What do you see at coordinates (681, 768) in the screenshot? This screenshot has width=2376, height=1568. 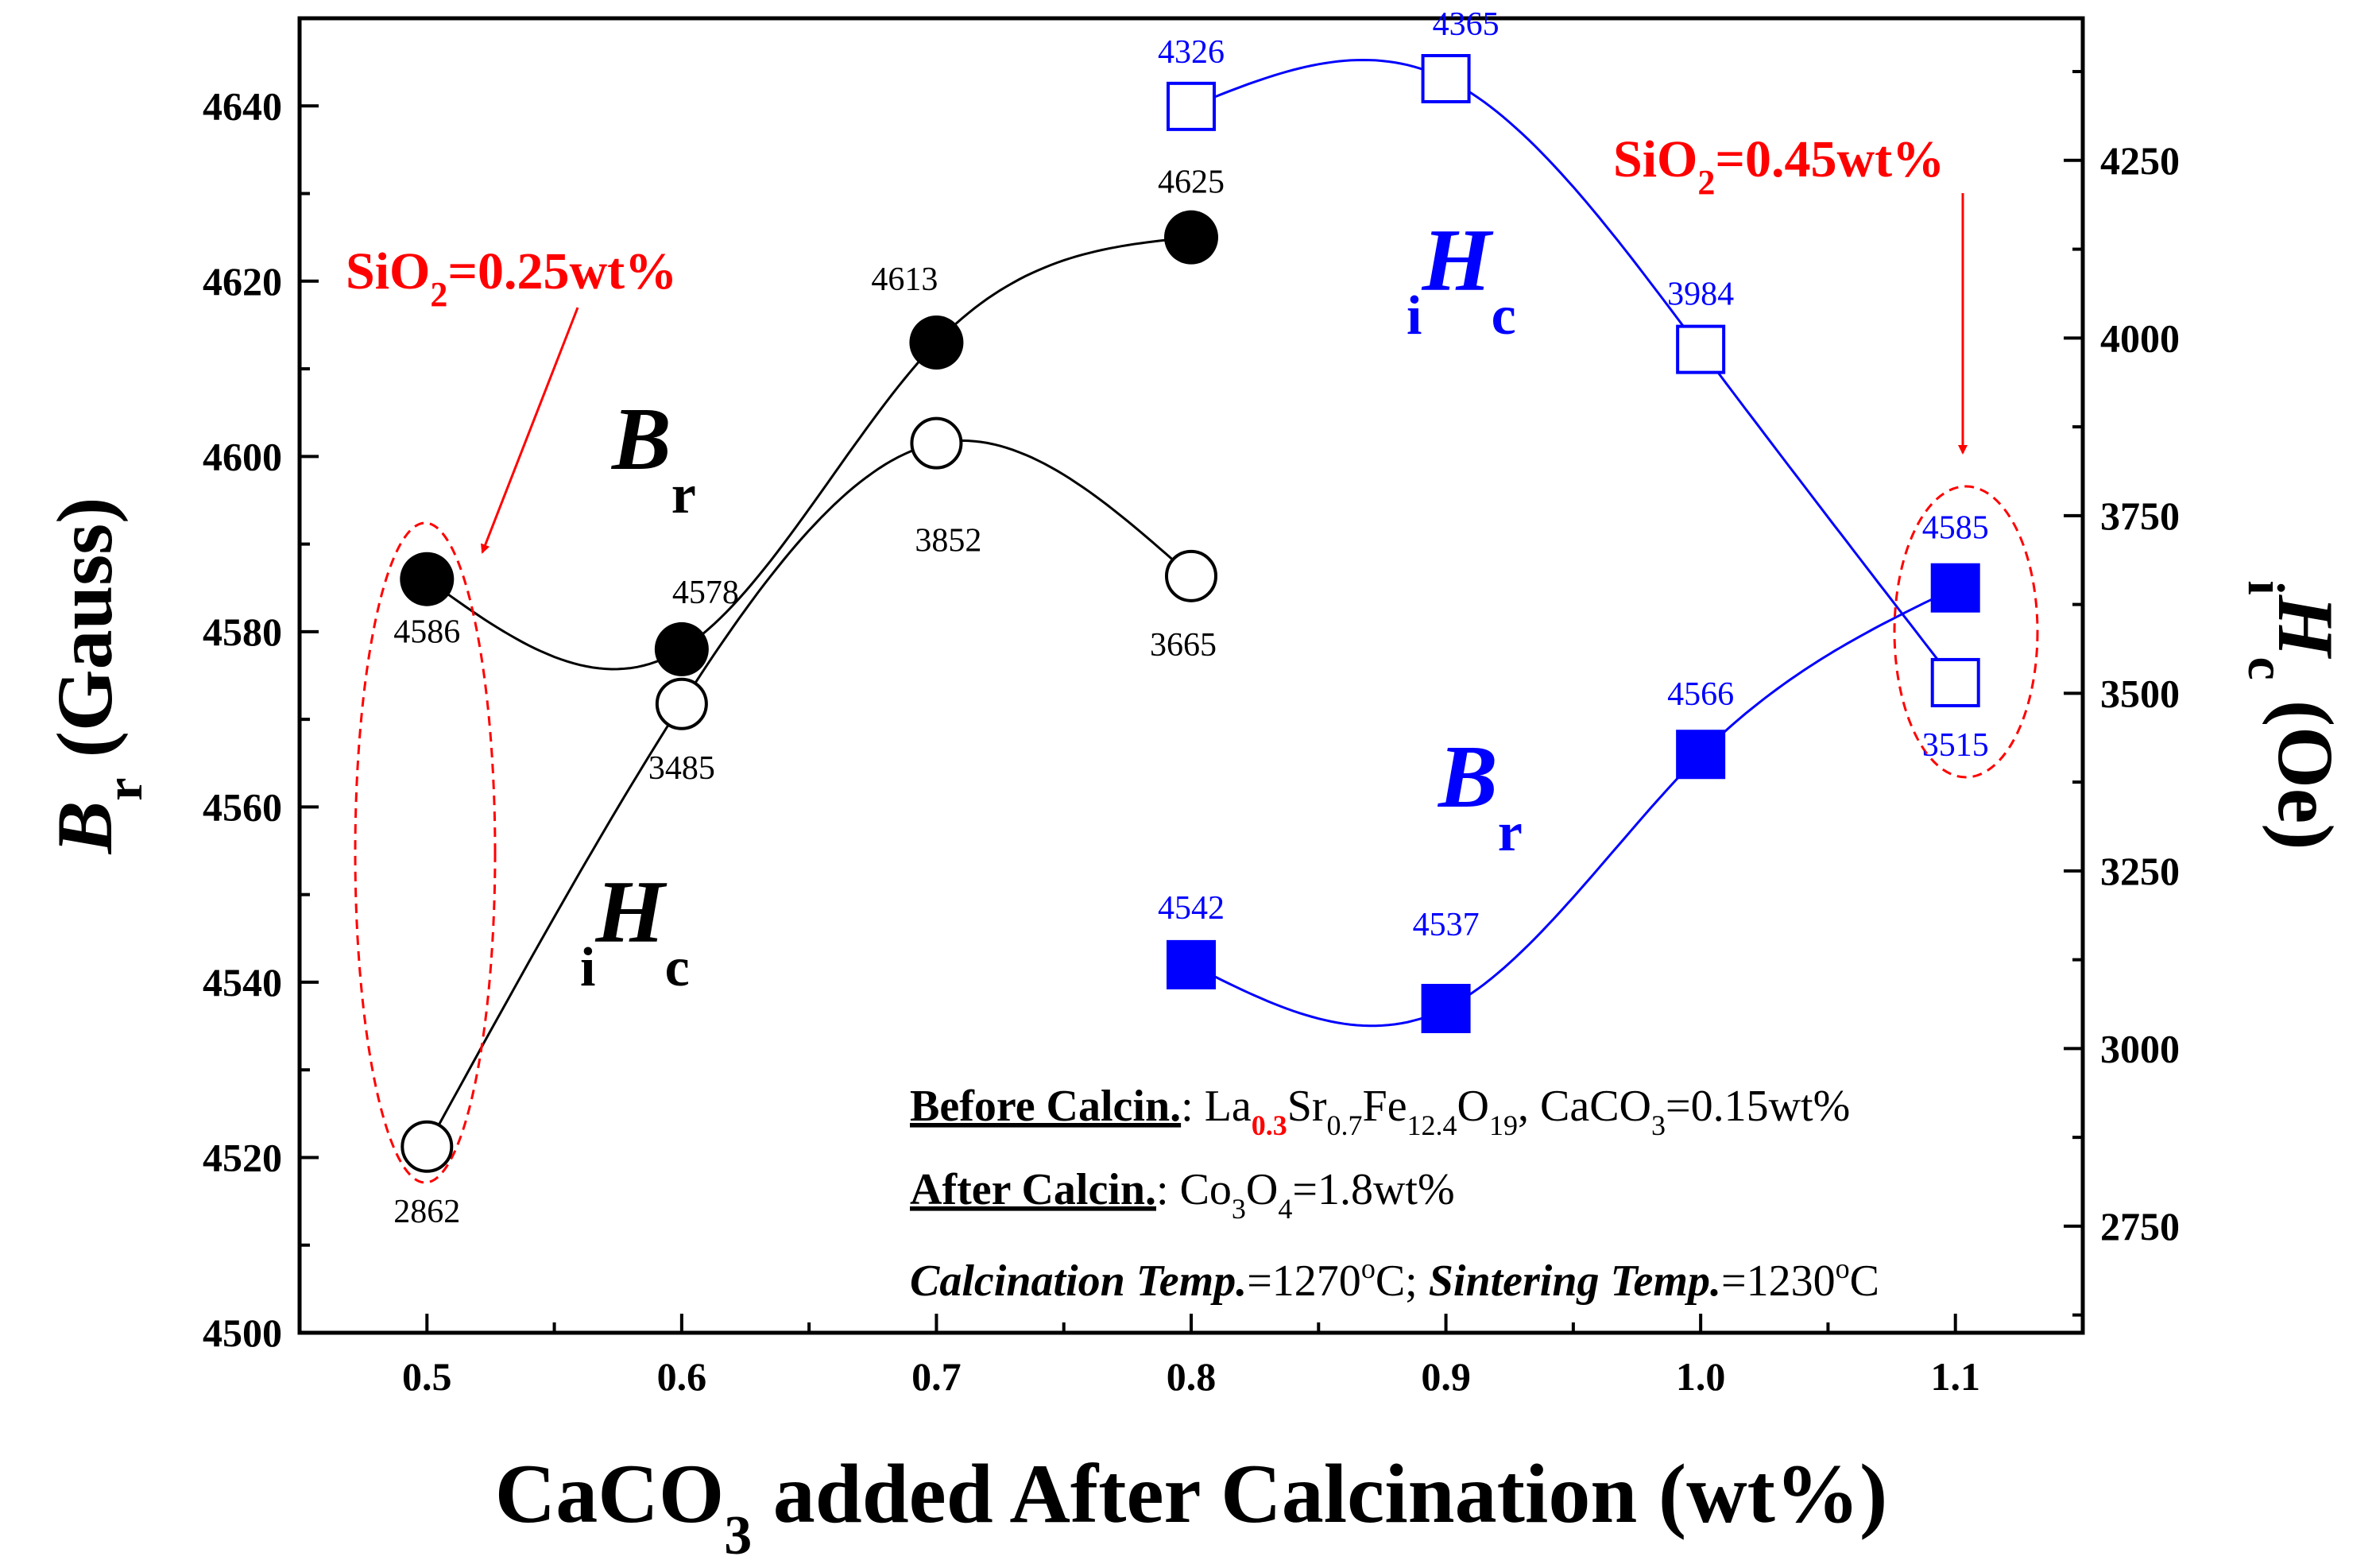 I see `data-label-series-1: 3485` at bounding box center [681, 768].